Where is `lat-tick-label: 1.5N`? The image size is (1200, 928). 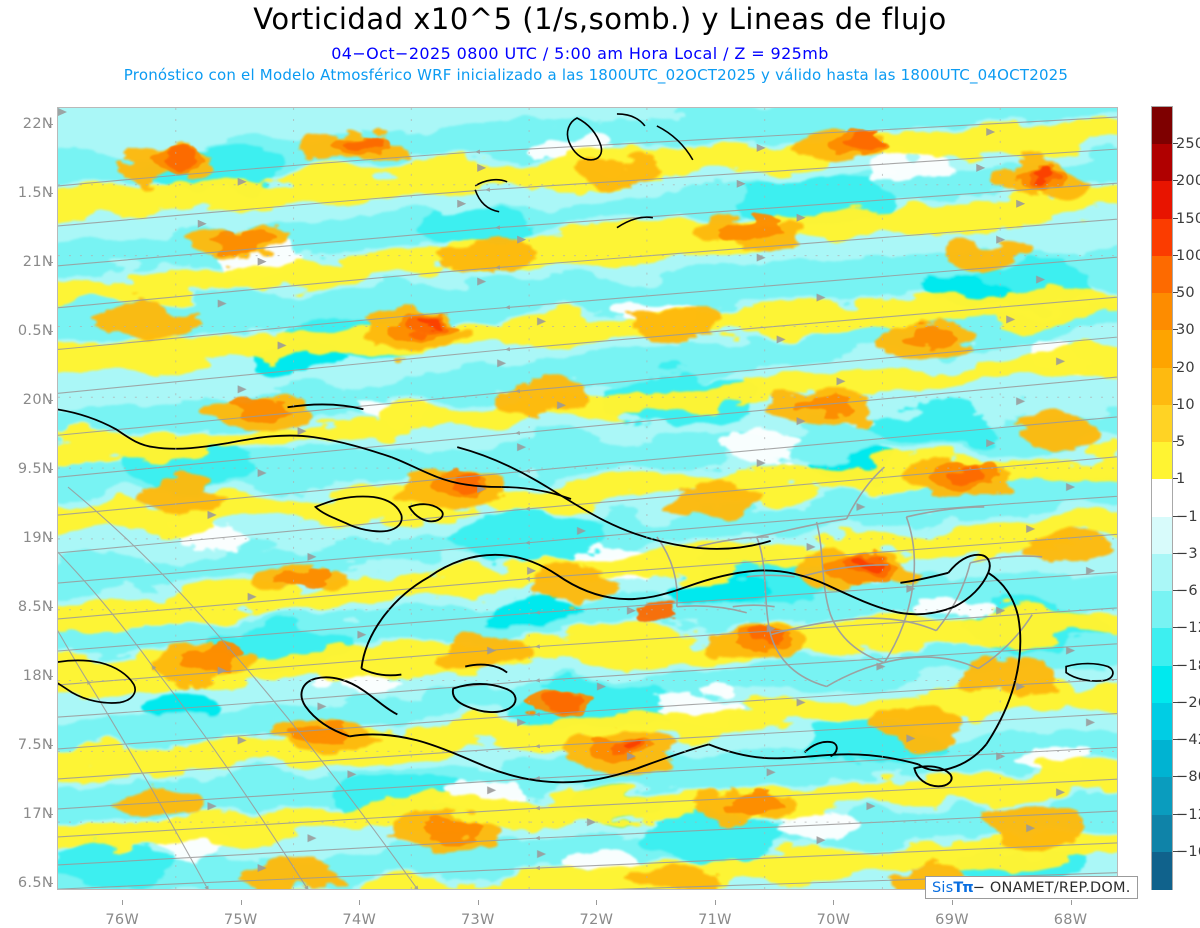
lat-tick-label: 1.5N is located at coordinates (35, 192).